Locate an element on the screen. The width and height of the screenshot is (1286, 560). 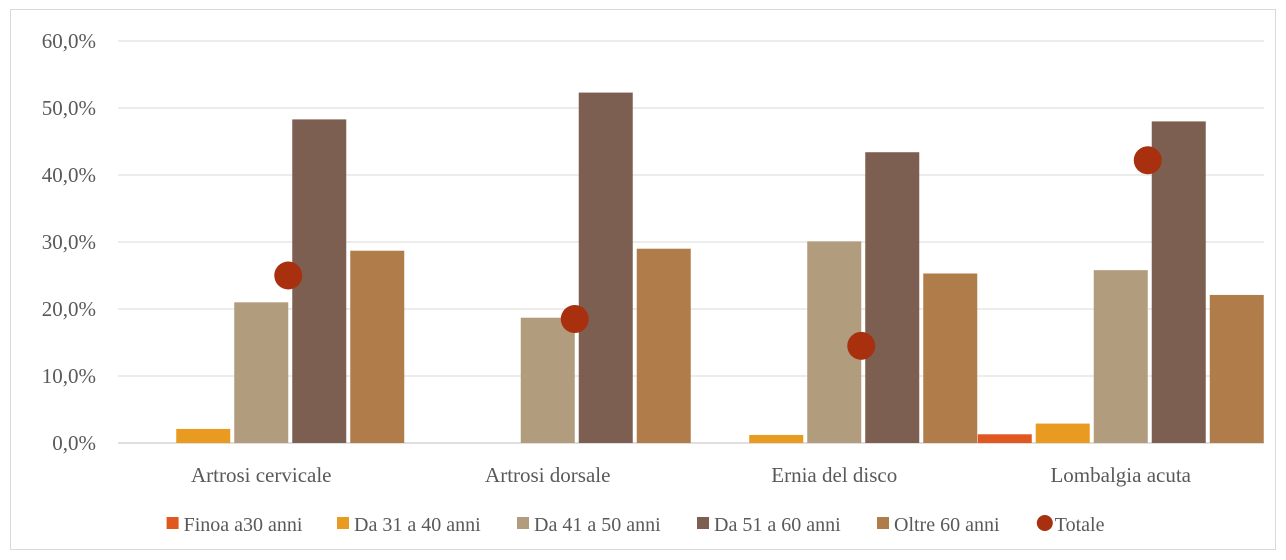
legend-label: Oltre 60 anni is located at coordinates (947, 525).